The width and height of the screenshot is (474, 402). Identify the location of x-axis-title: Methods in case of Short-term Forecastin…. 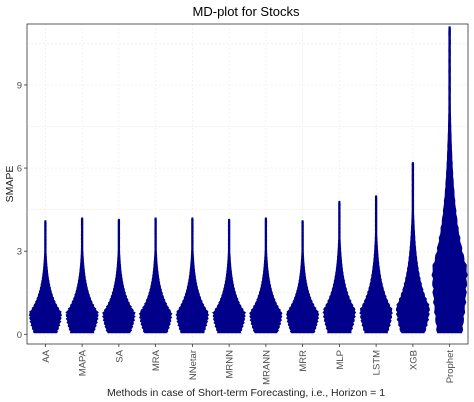
(246, 393).